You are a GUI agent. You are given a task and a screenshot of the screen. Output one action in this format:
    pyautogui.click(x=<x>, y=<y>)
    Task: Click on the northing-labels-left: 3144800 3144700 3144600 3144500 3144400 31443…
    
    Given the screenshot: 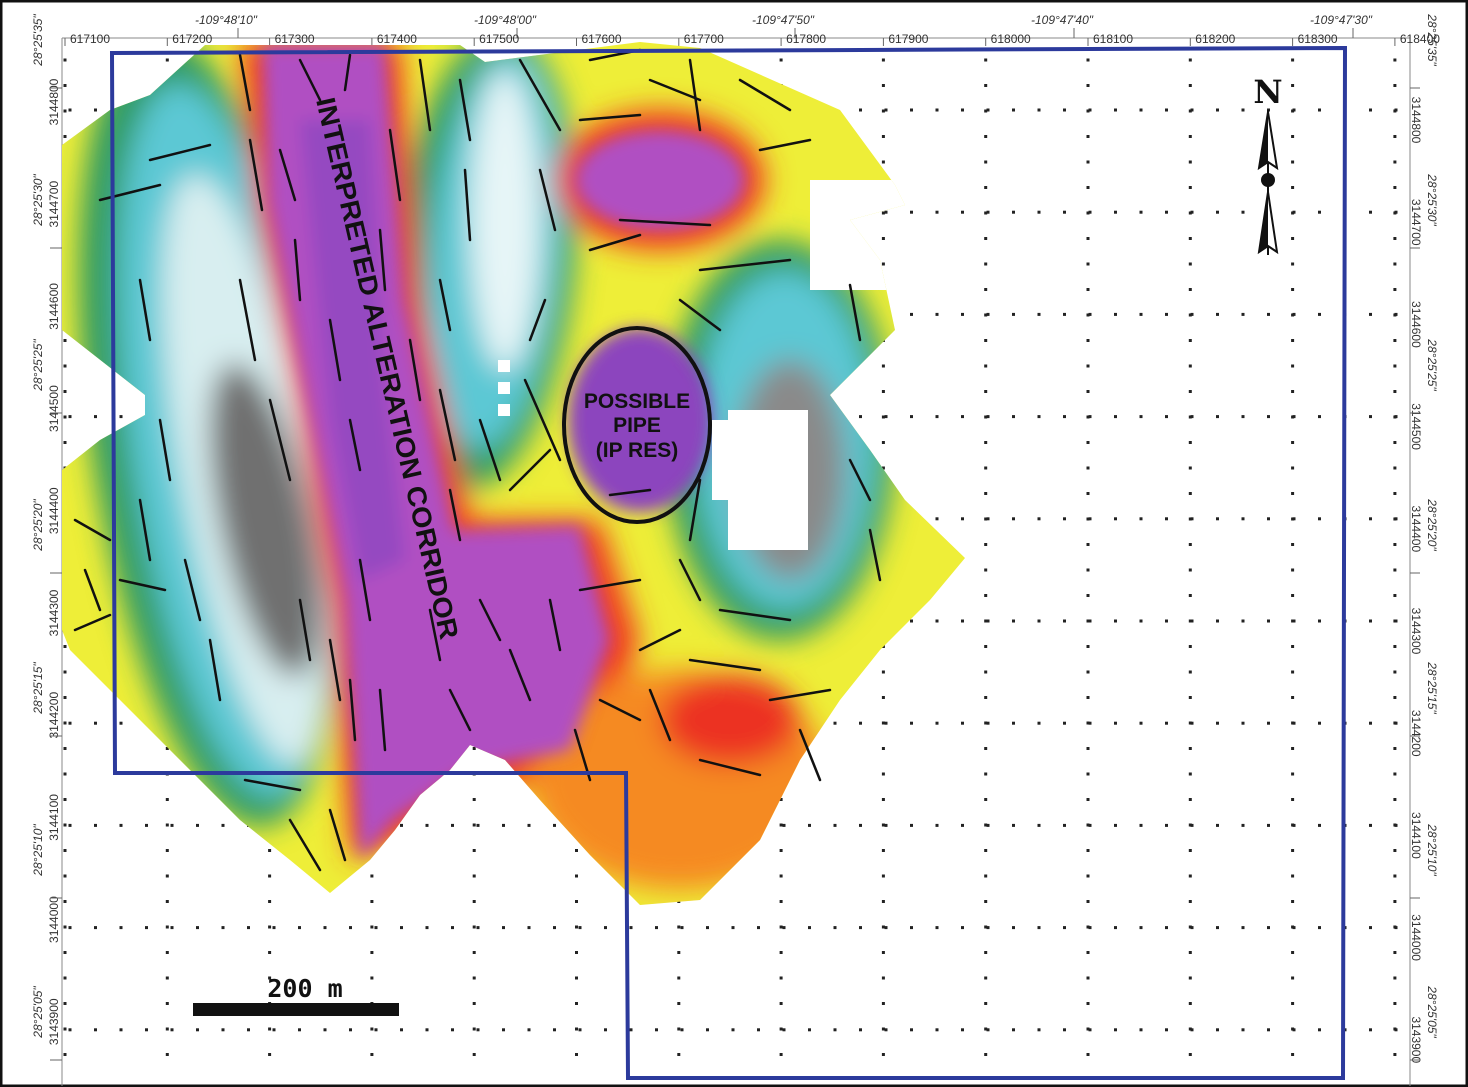 What is the action you would take?
    pyautogui.click(x=54, y=561)
    